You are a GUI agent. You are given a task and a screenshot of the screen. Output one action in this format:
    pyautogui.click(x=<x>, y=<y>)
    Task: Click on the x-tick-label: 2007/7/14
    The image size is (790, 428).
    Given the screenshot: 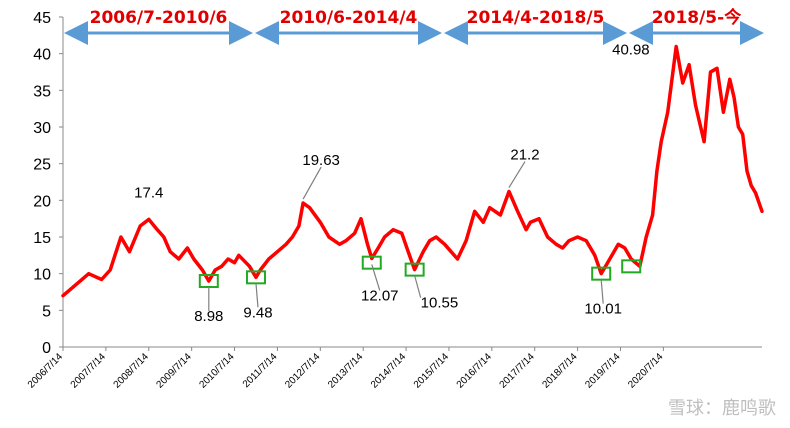 What is the action you would take?
    pyautogui.click(x=89, y=371)
    